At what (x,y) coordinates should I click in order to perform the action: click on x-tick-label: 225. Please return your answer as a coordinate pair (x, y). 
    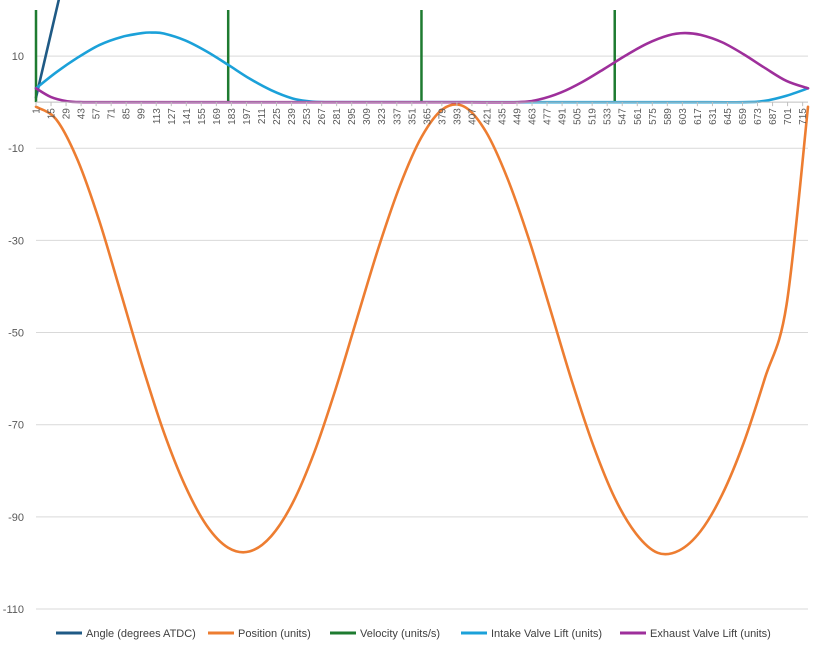
    Looking at the image, I should click on (277, 116).